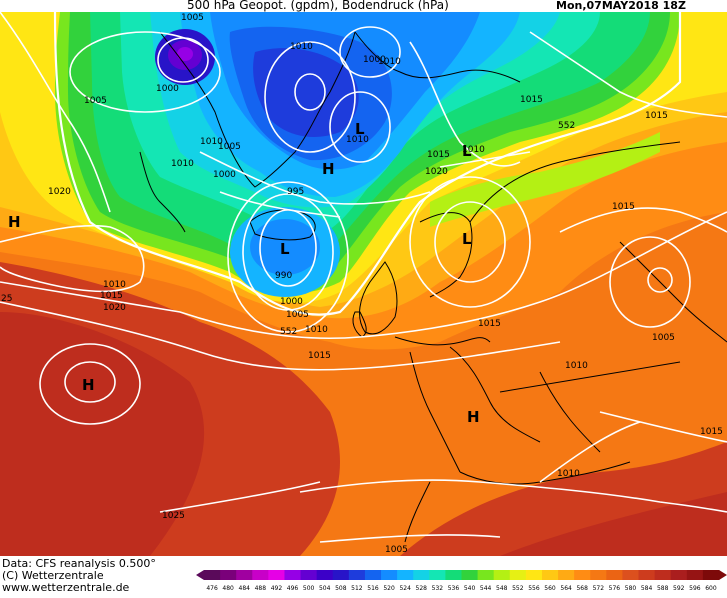 The height and width of the screenshot is (598, 727). I want to click on colorbar-tick-label: 500, so click(309, 588).